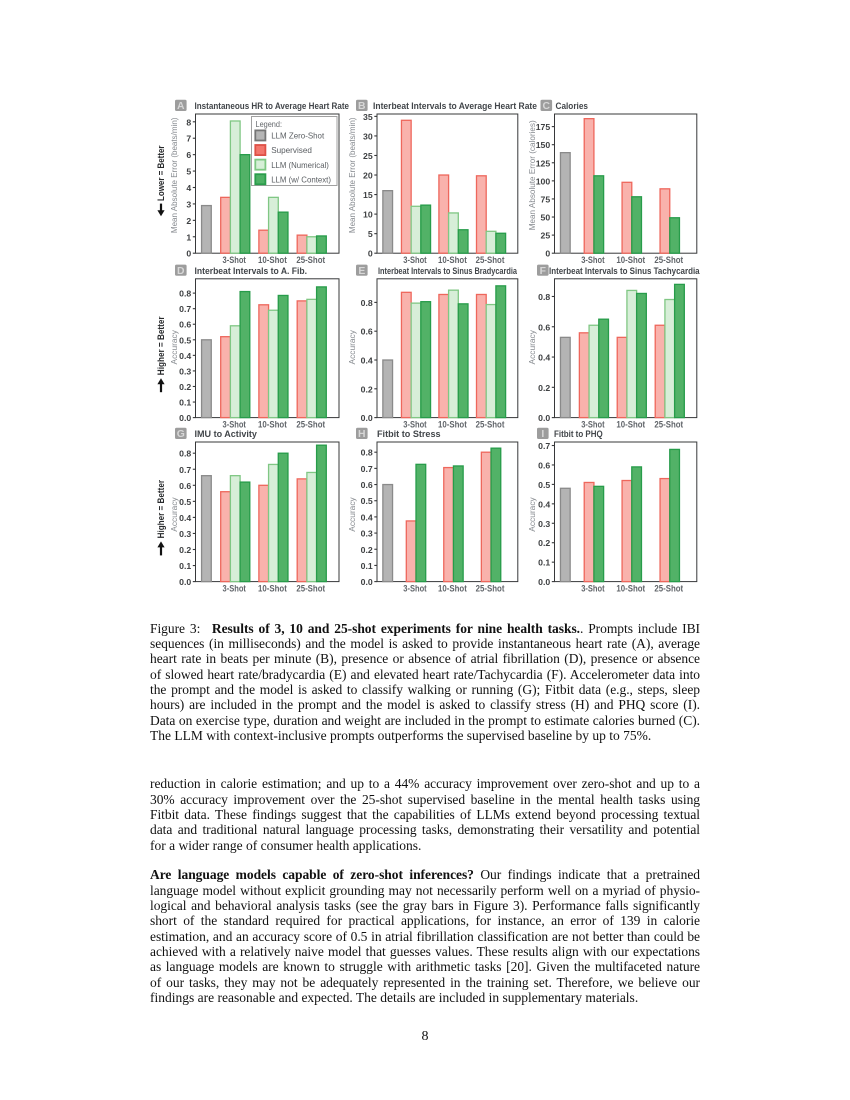  Describe the element at coordinates (543, 127) in the screenshot. I see `svg-text: 175` at that location.